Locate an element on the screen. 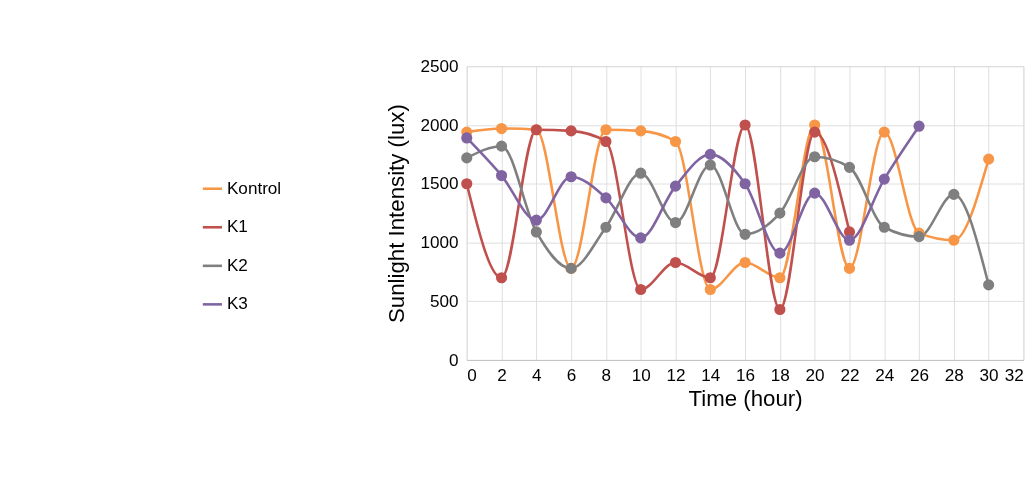 This screenshot has height=499, width=1032. x-tick-label: 16 is located at coordinates (746, 376).